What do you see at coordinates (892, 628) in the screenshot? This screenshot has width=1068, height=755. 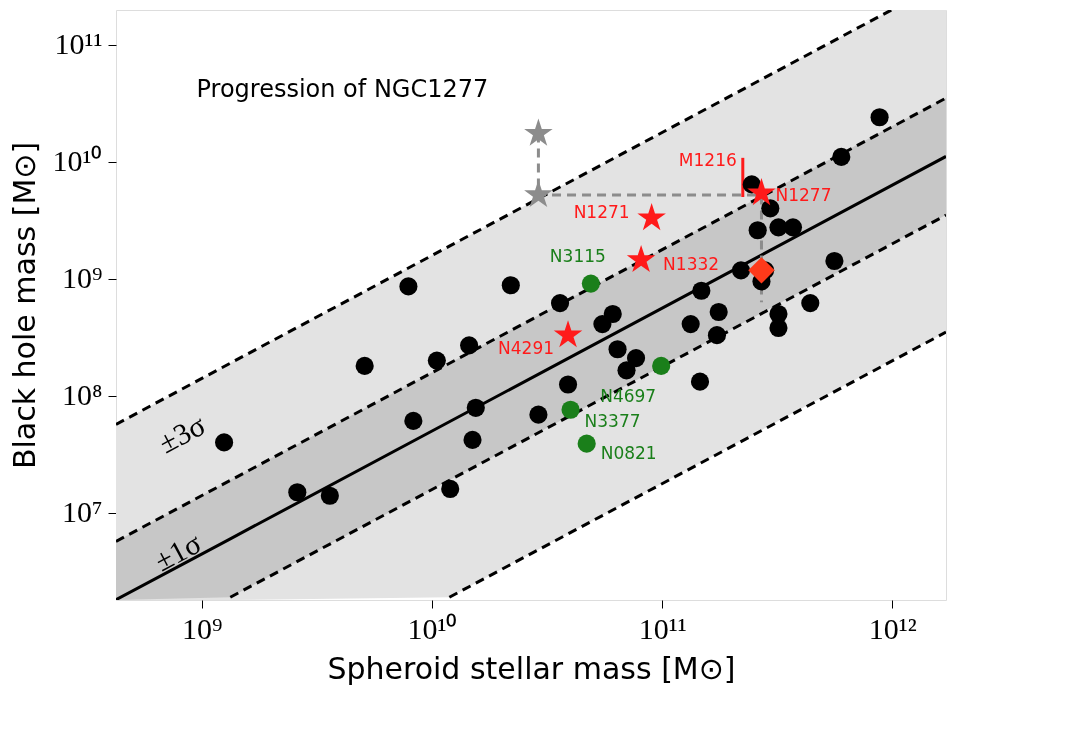 I see `x-tick-label: 10¹²` at bounding box center [892, 628].